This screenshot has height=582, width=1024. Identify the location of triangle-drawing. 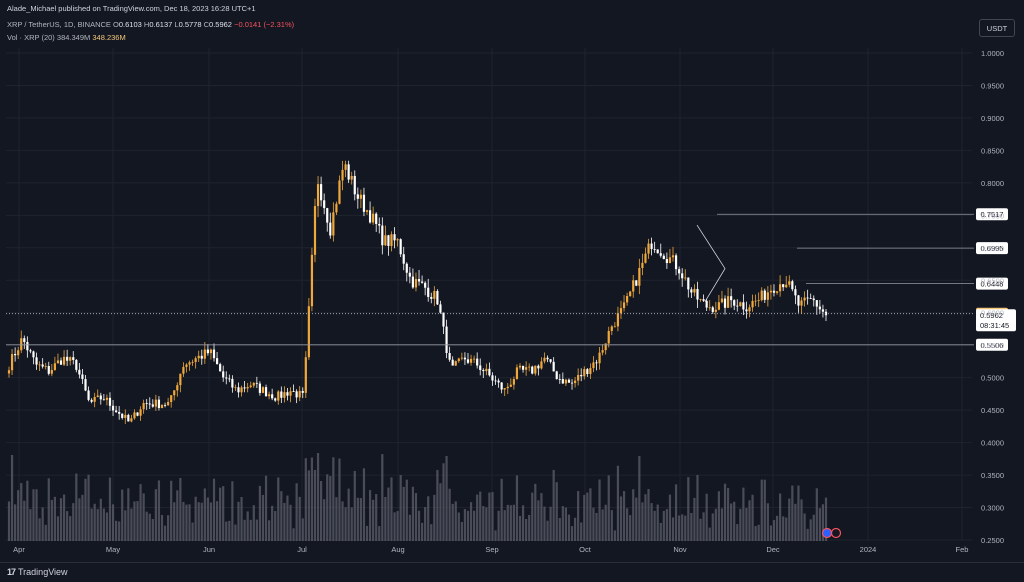
(711, 263).